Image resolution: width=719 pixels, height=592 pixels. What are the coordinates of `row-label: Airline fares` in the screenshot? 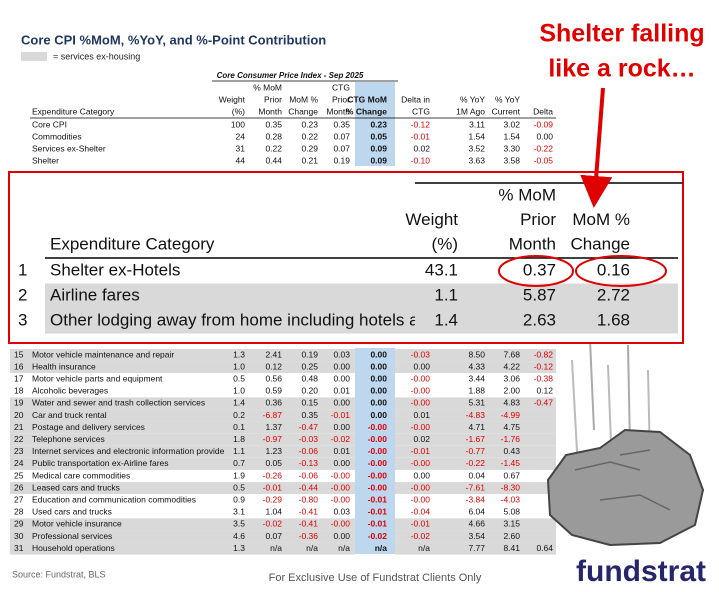 It's located at (95, 294).